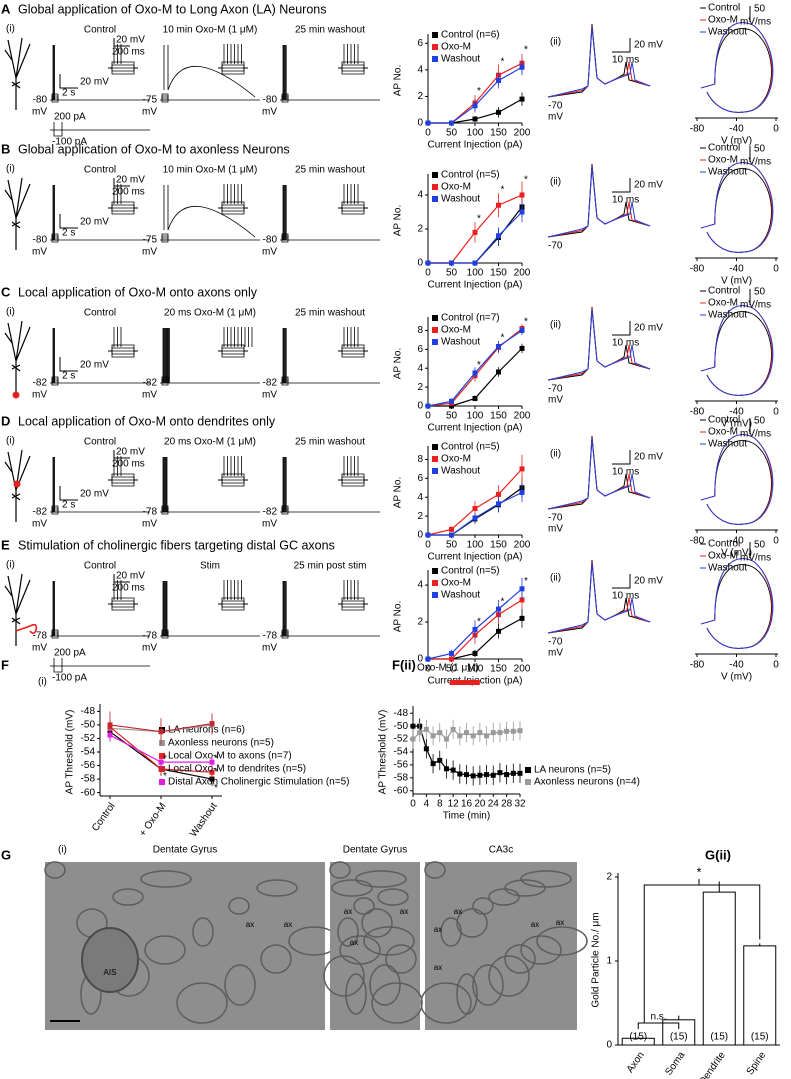 This screenshot has height=1079, width=791. What do you see at coordinates (185, 850) in the screenshot?
I see `image-header: Dentate Gyrus` at bounding box center [185, 850].